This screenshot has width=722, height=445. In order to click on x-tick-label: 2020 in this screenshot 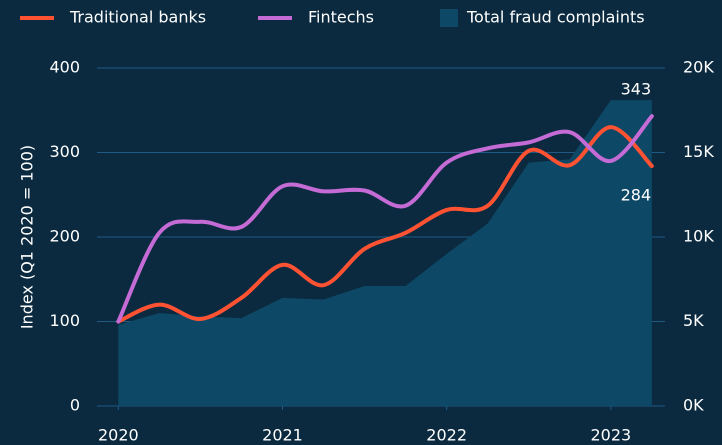, I will do `click(118, 435)`.